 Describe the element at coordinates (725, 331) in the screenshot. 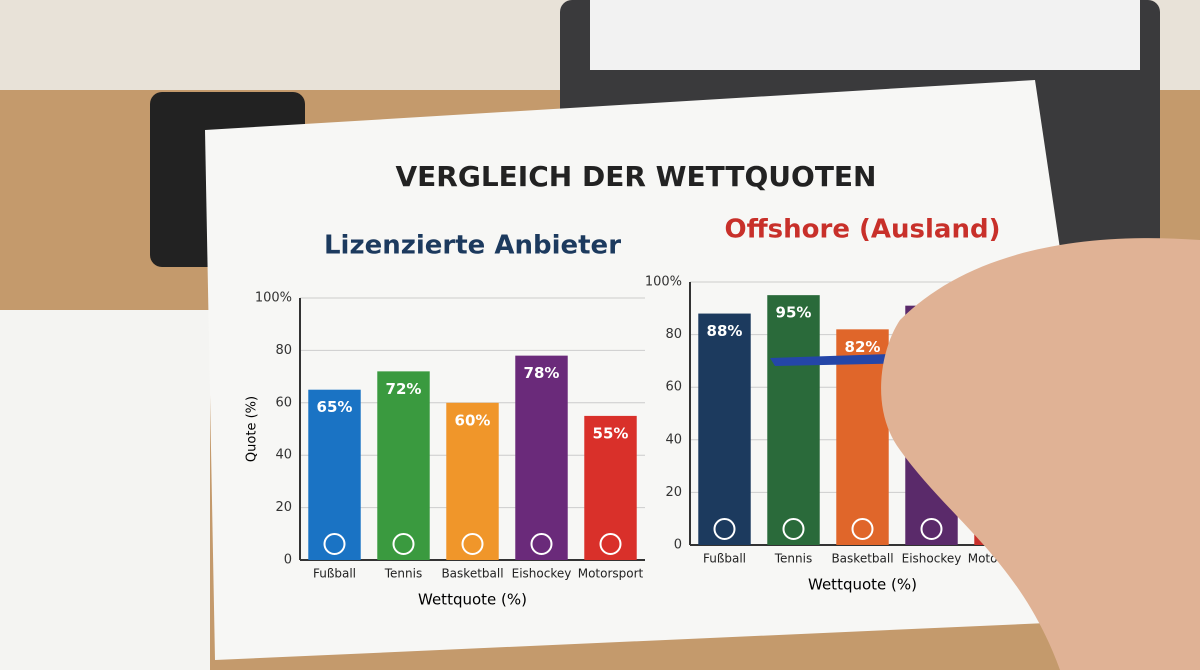

I see `value-label: 88%` at that location.